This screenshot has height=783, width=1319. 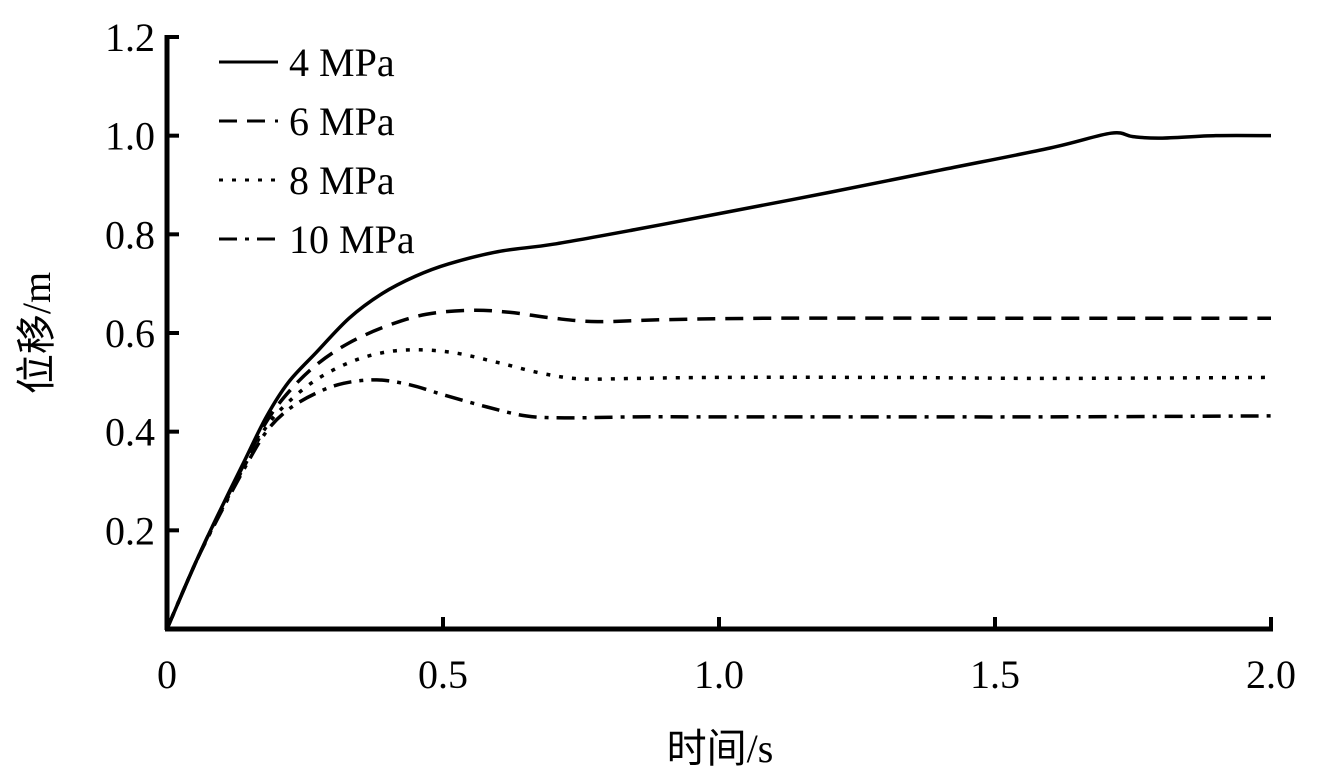 I want to click on y-tick-label: 0.8, so click(x=130, y=234).